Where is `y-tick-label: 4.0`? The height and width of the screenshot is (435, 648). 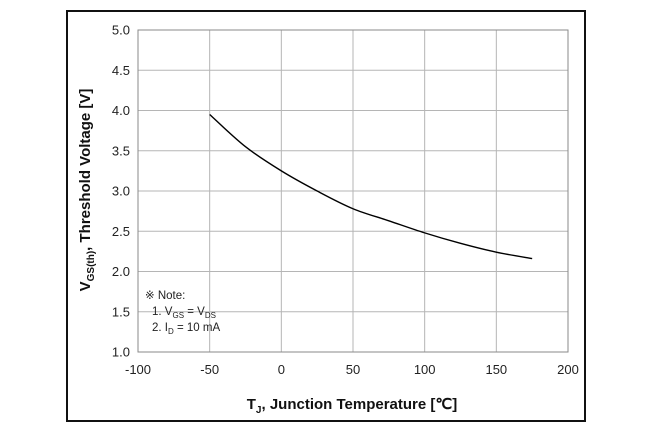 y-tick-label: 4.0 is located at coordinates (121, 110).